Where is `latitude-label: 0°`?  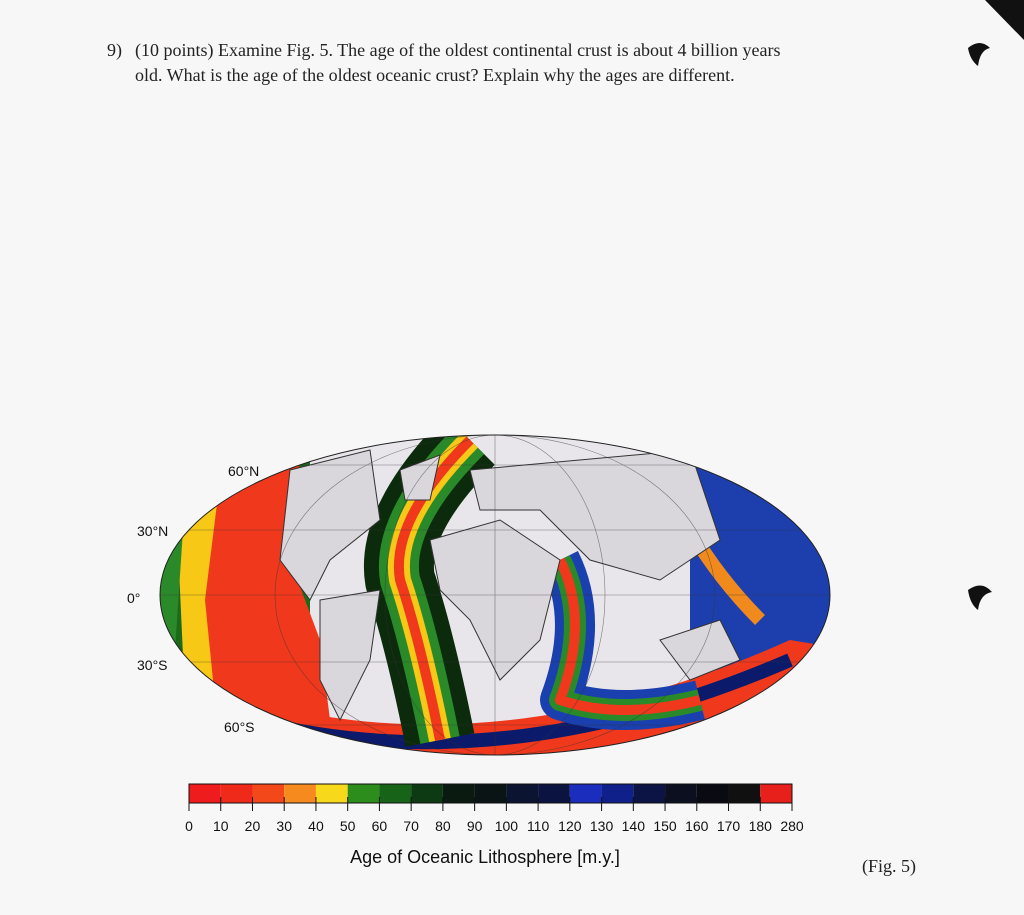
latitude-label: 0° is located at coordinates (133, 598).